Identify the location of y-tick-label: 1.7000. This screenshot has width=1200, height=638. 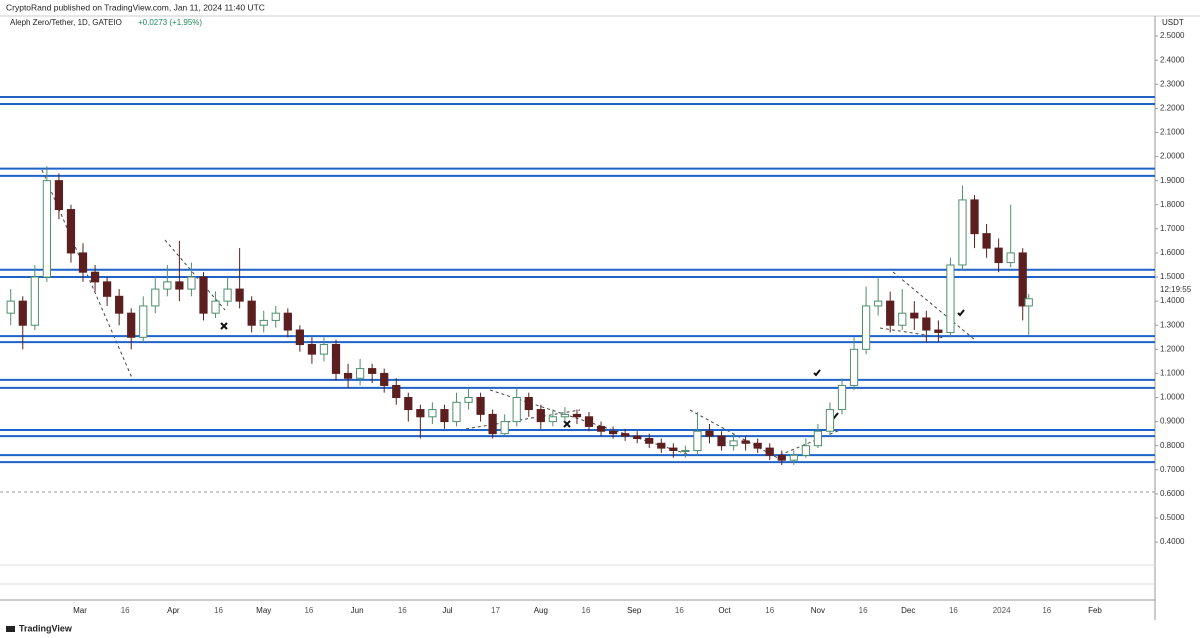
(1172, 228).